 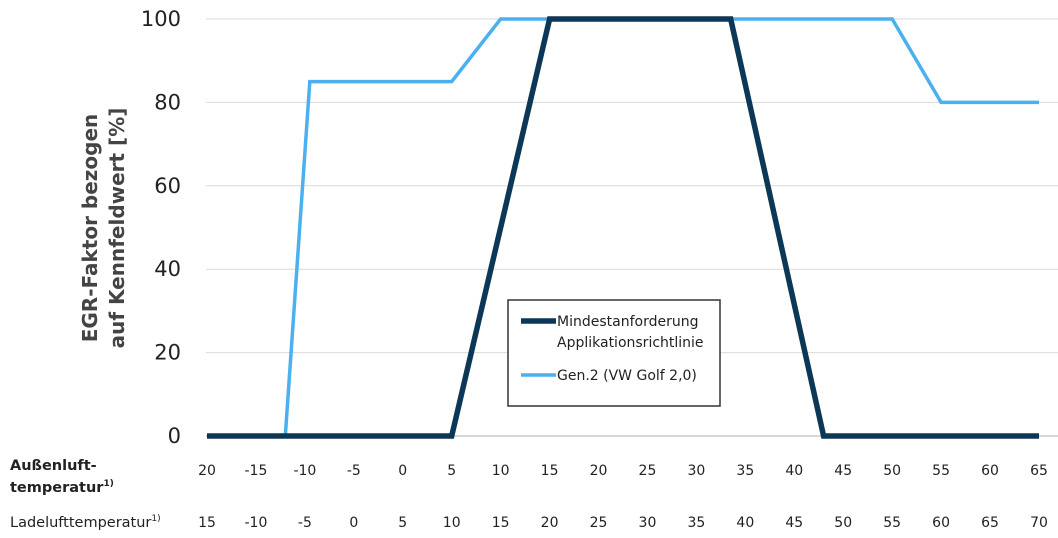 I want to click on x-row2-tick-label: 70, so click(x=1039, y=523).